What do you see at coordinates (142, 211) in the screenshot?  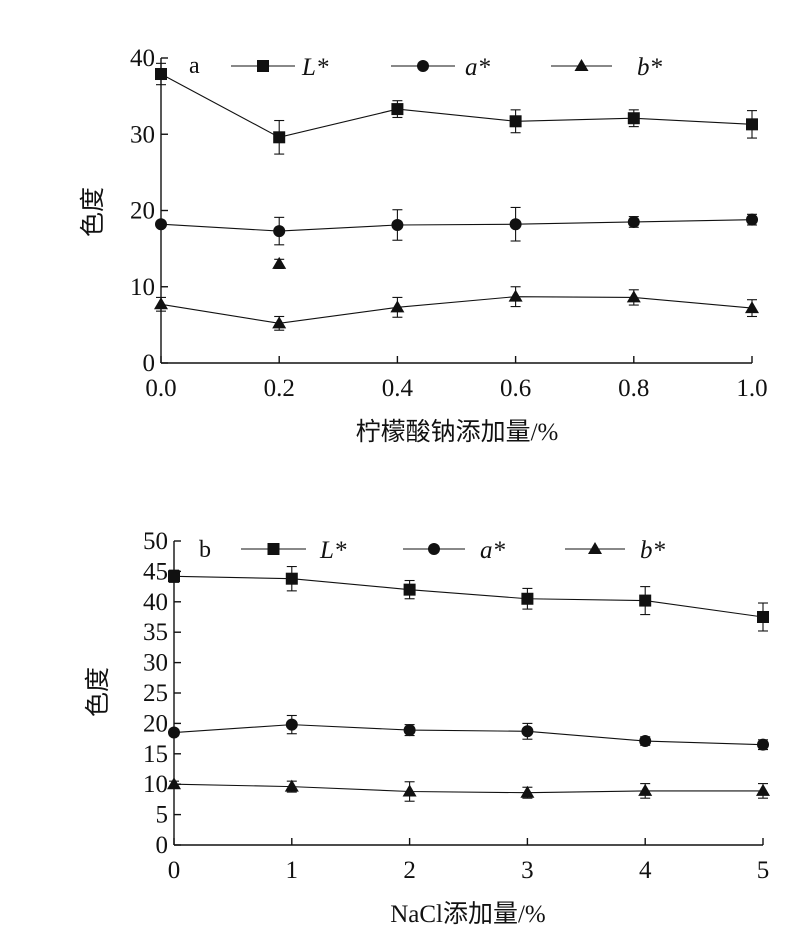 I see `panel-a-y-tick-label: 20` at bounding box center [142, 211].